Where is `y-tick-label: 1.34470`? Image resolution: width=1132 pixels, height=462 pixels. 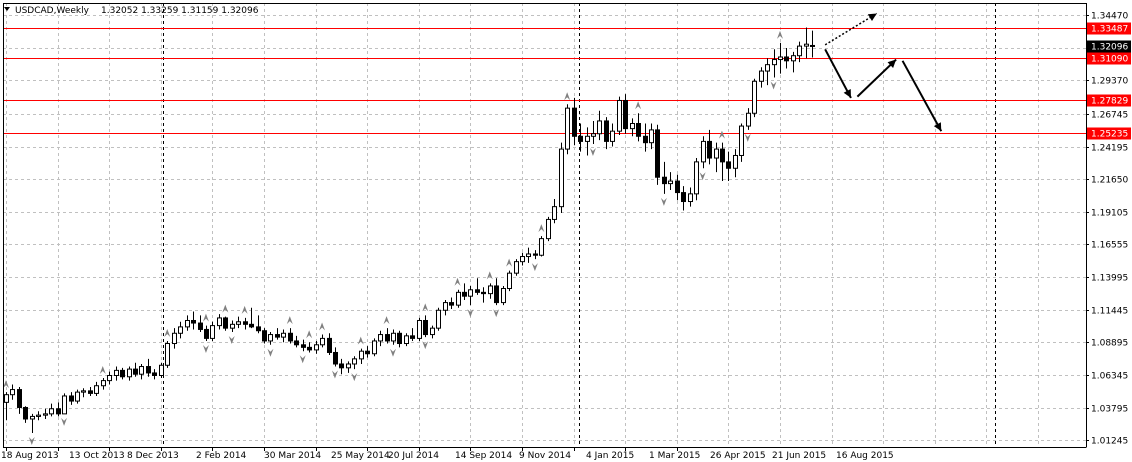
y-tick-label: 1.34470 is located at coordinates (1109, 17).